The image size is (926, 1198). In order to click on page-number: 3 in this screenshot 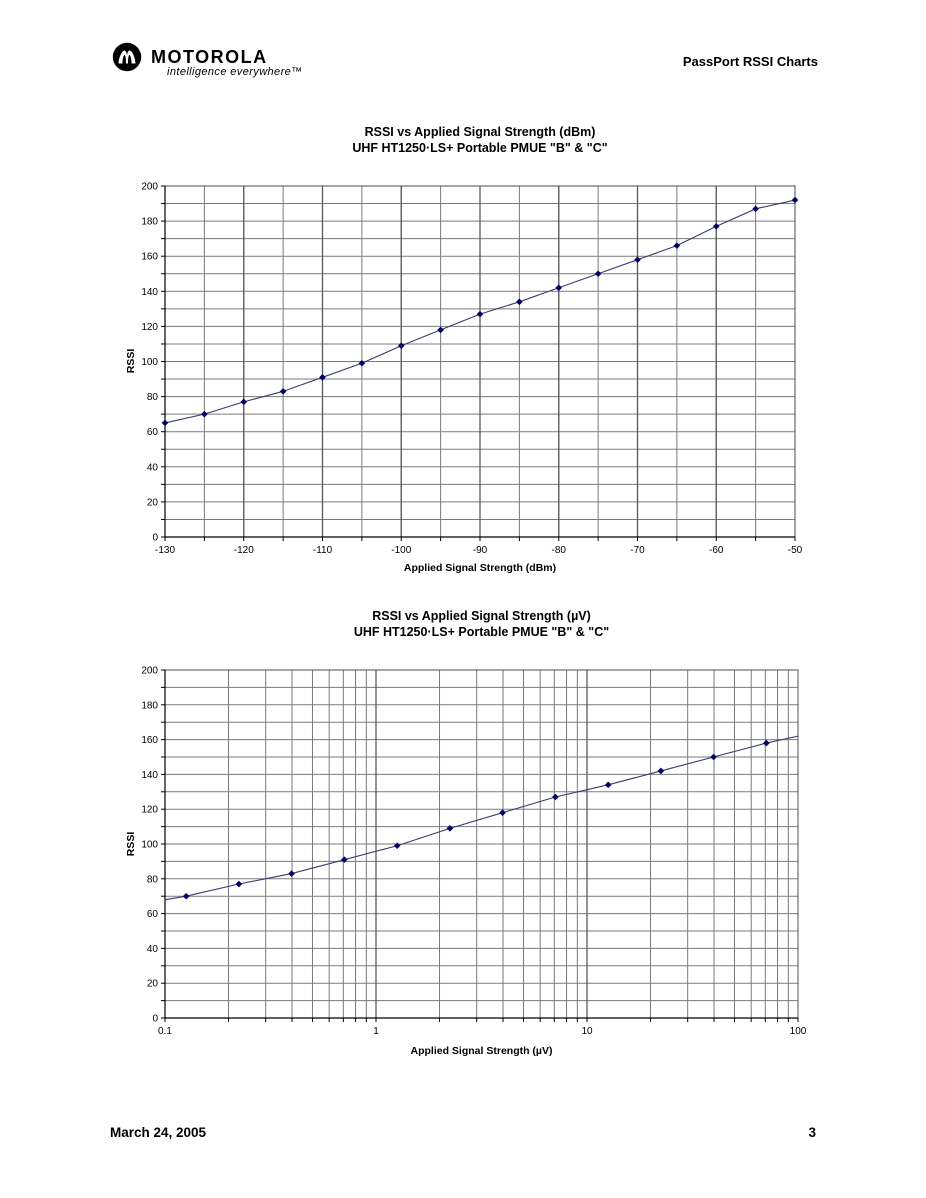, I will do `click(812, 1132)`.